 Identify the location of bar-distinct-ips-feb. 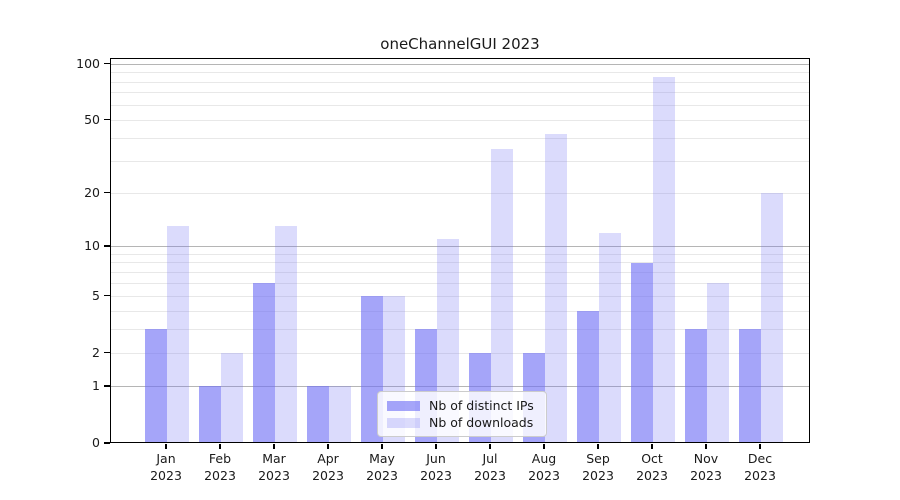
(210, 414).